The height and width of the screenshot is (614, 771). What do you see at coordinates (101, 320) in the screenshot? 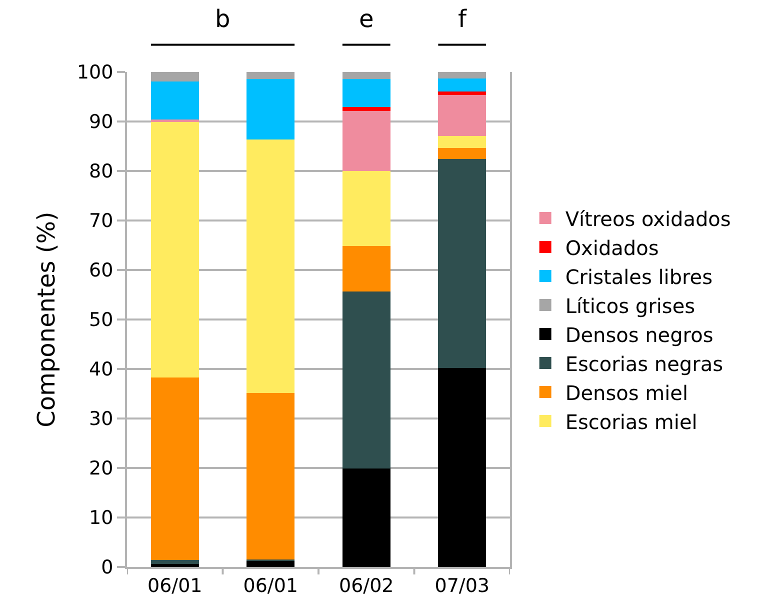
I see `y-tick-label: 50` at bounding box center [101, 320].